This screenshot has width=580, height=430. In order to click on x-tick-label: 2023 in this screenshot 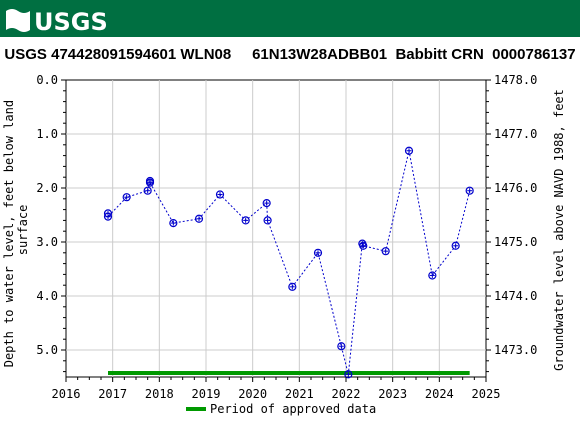, I will do `click(392, 394)`.